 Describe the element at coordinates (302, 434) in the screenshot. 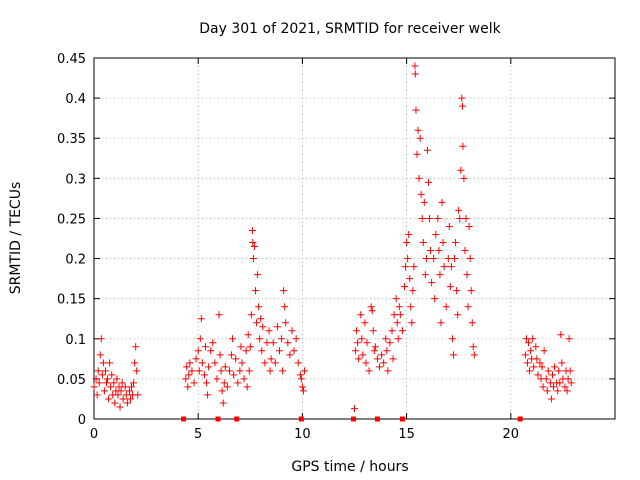

I see `x-tick-label: 10` at that location.